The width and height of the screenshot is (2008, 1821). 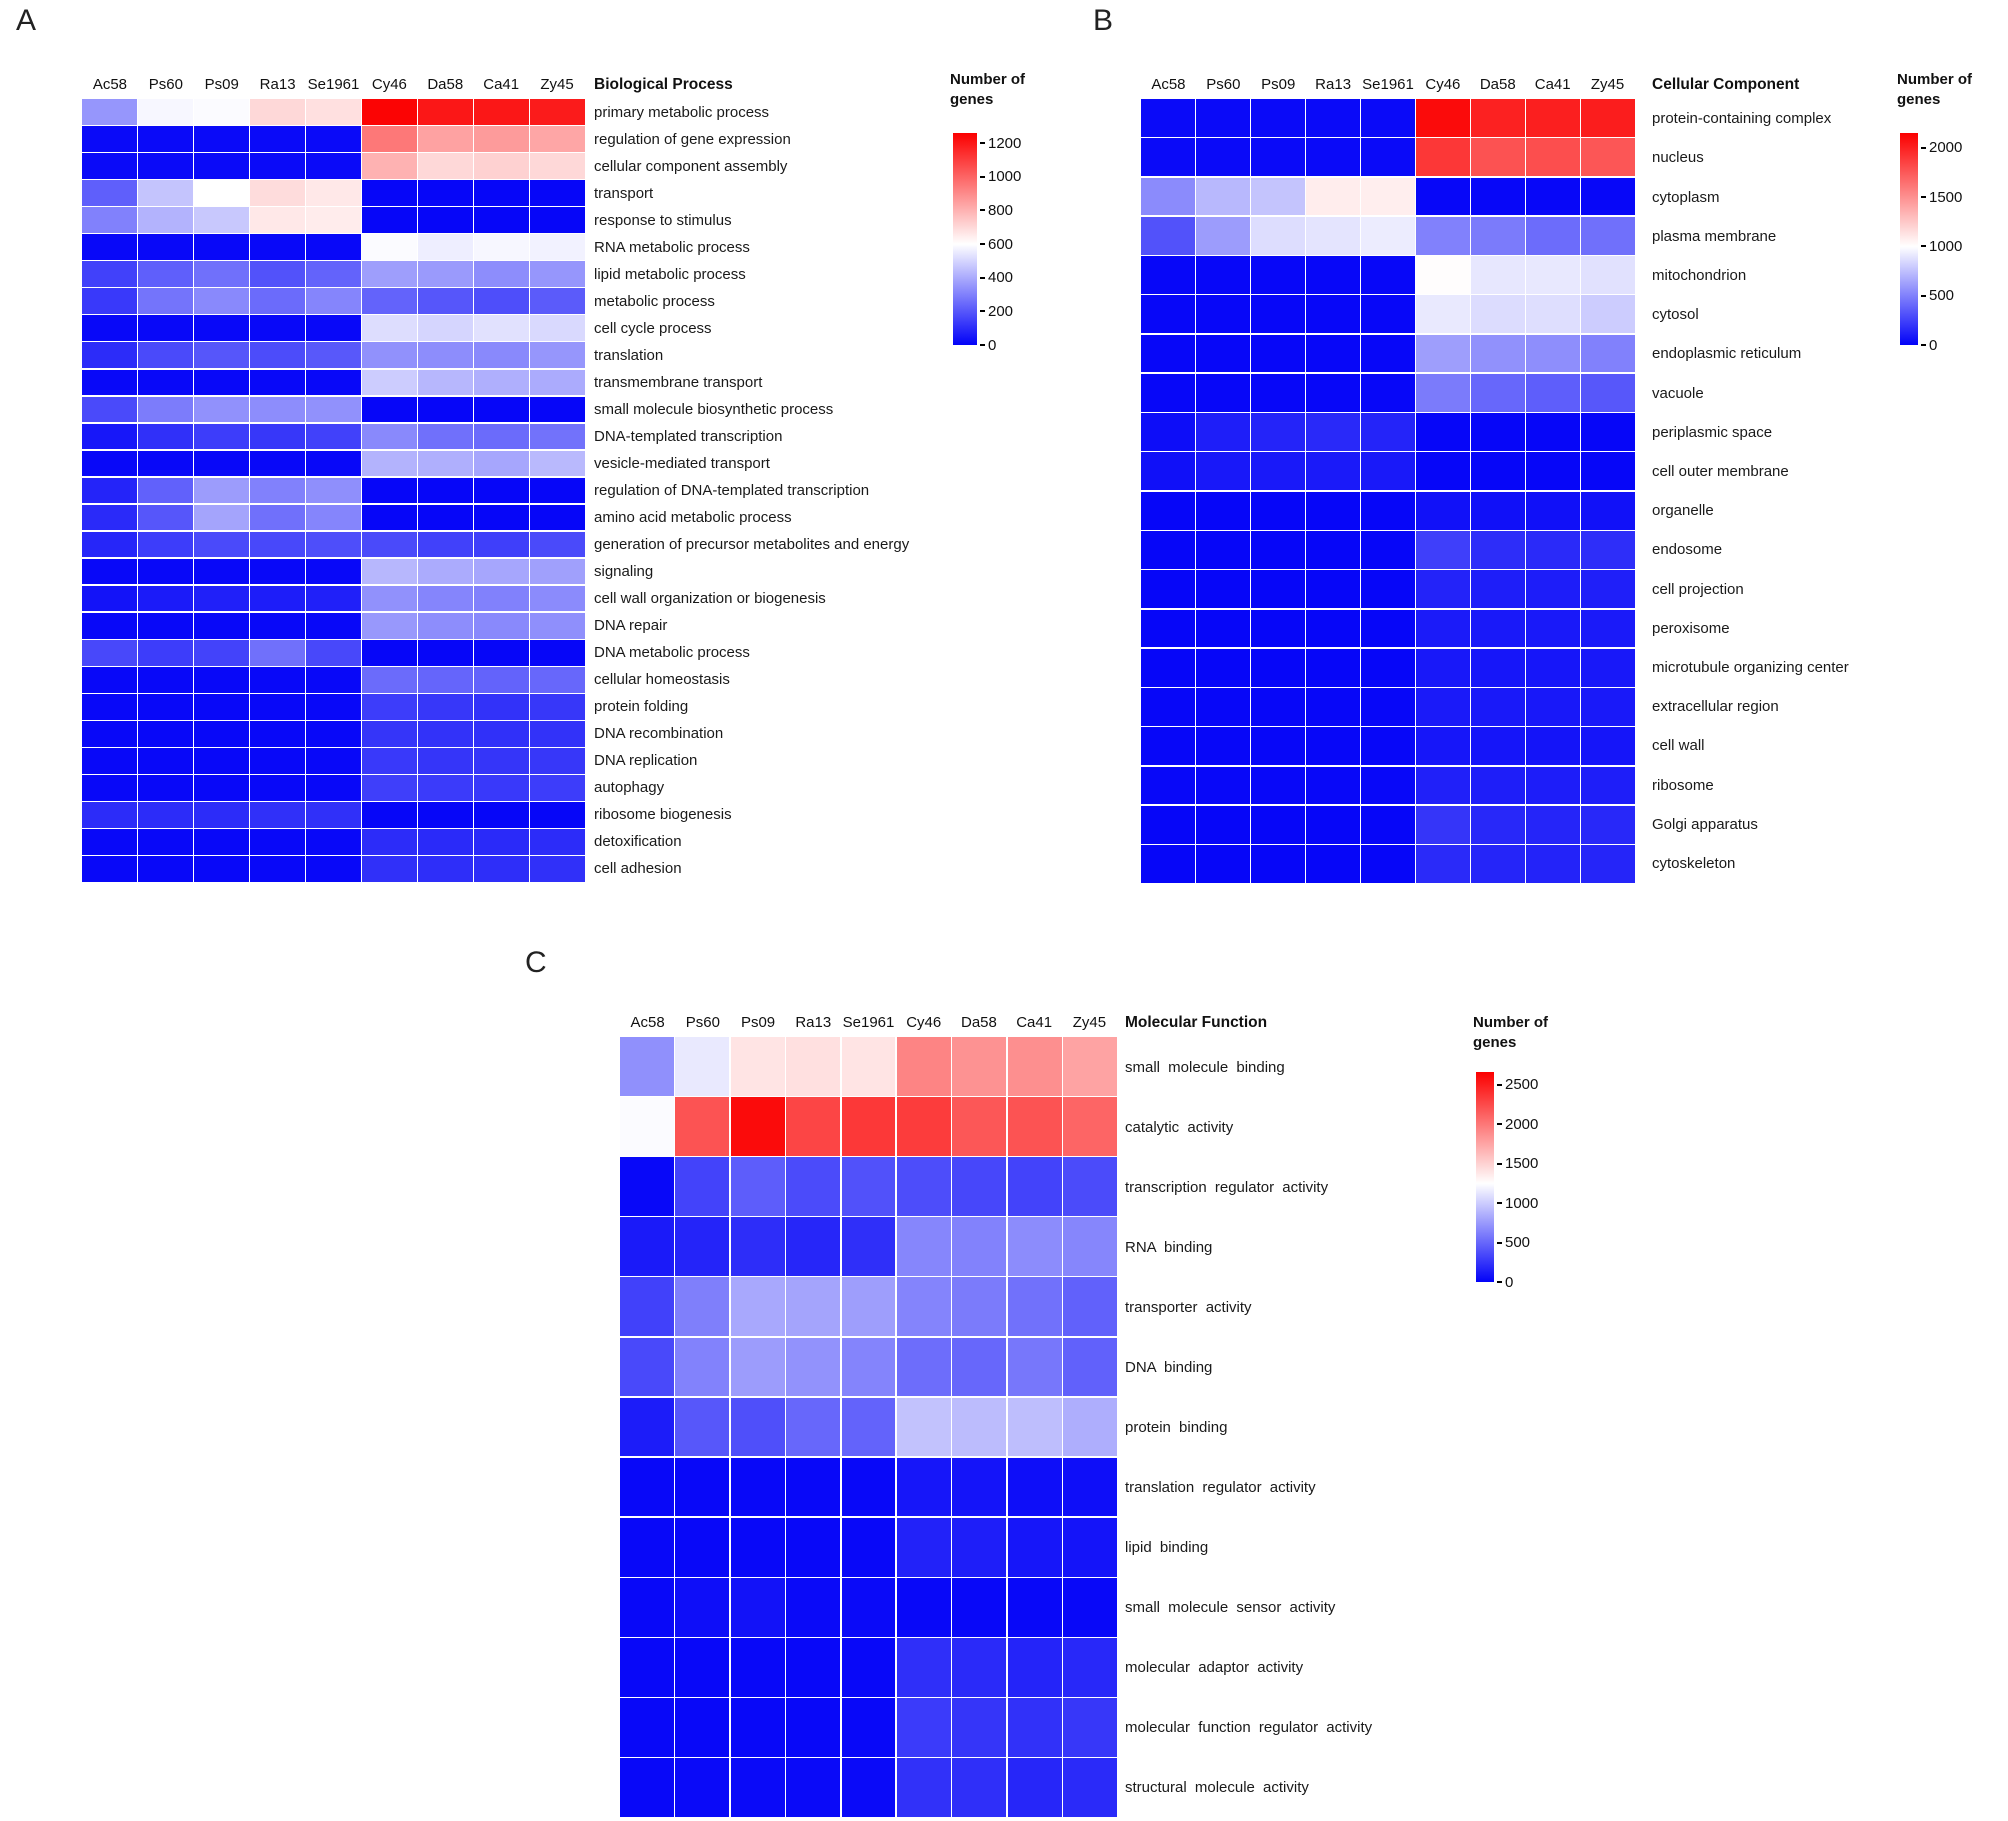 I want to click on tick-label: 1200, so click(x=1005, y=143).